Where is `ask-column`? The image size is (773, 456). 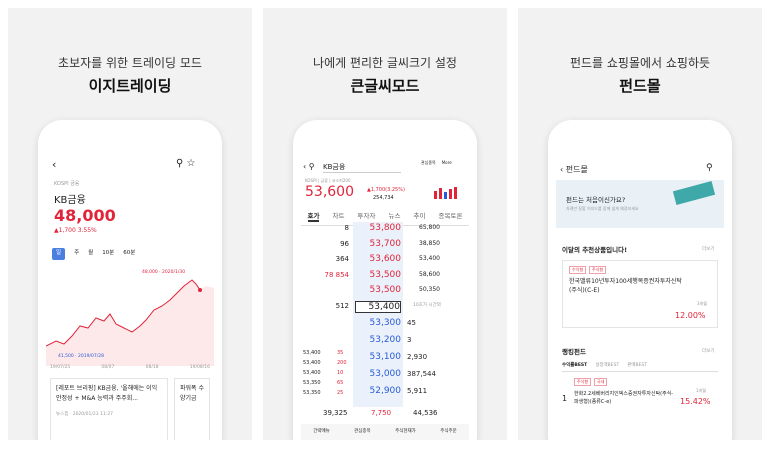 ask-column is located at coordinates (378, 267).